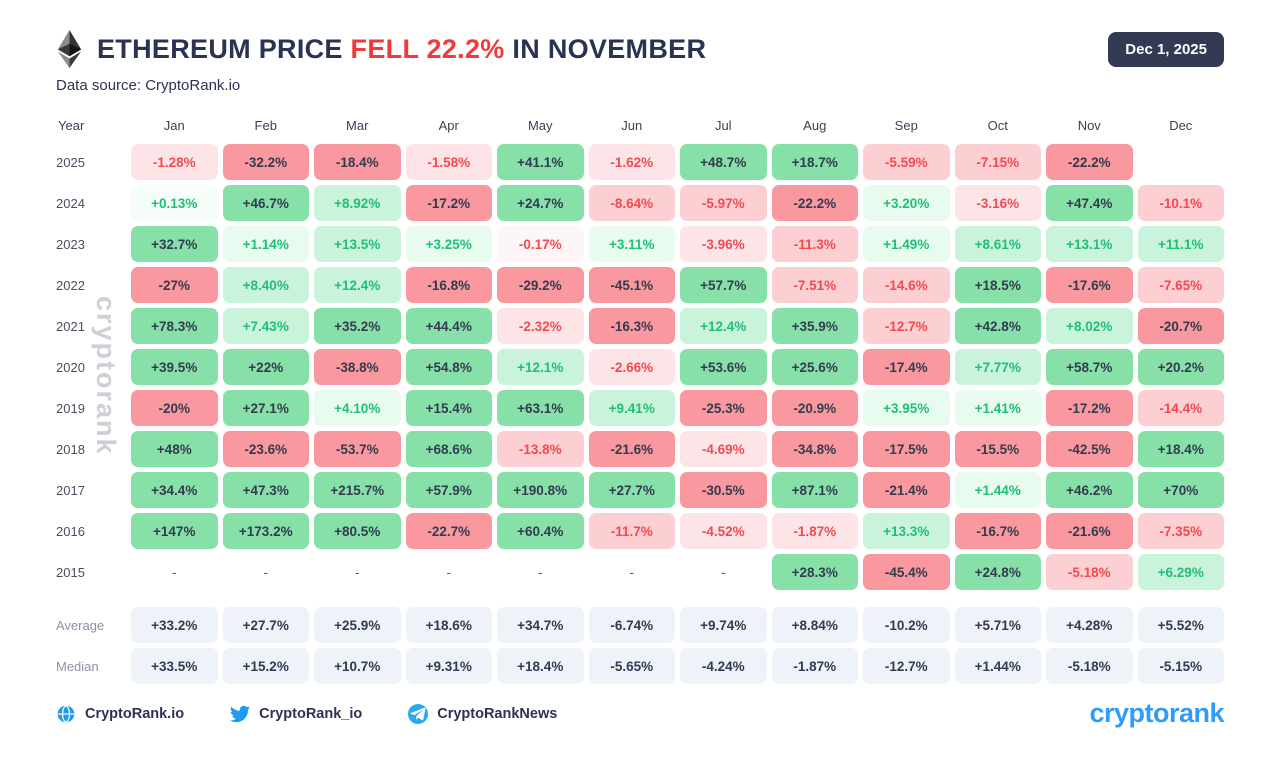  I want to click on heatmap-cell: +147%, so click(174, 531).